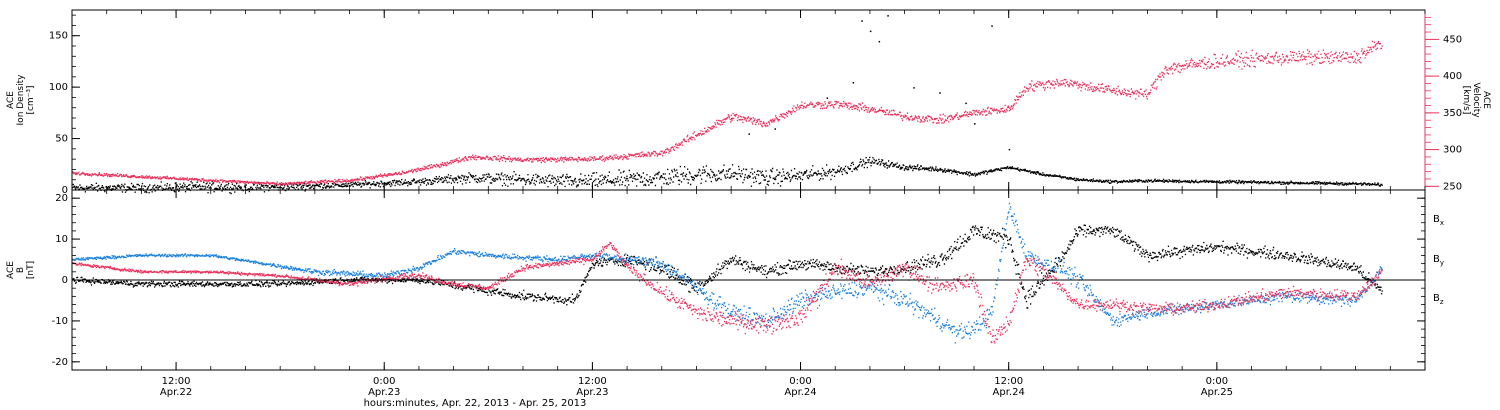  What do you see at coordinates (176, 381) in the screenshot?
I see `x-tick-time-0: 12:00` at bounding box center [176, 381].